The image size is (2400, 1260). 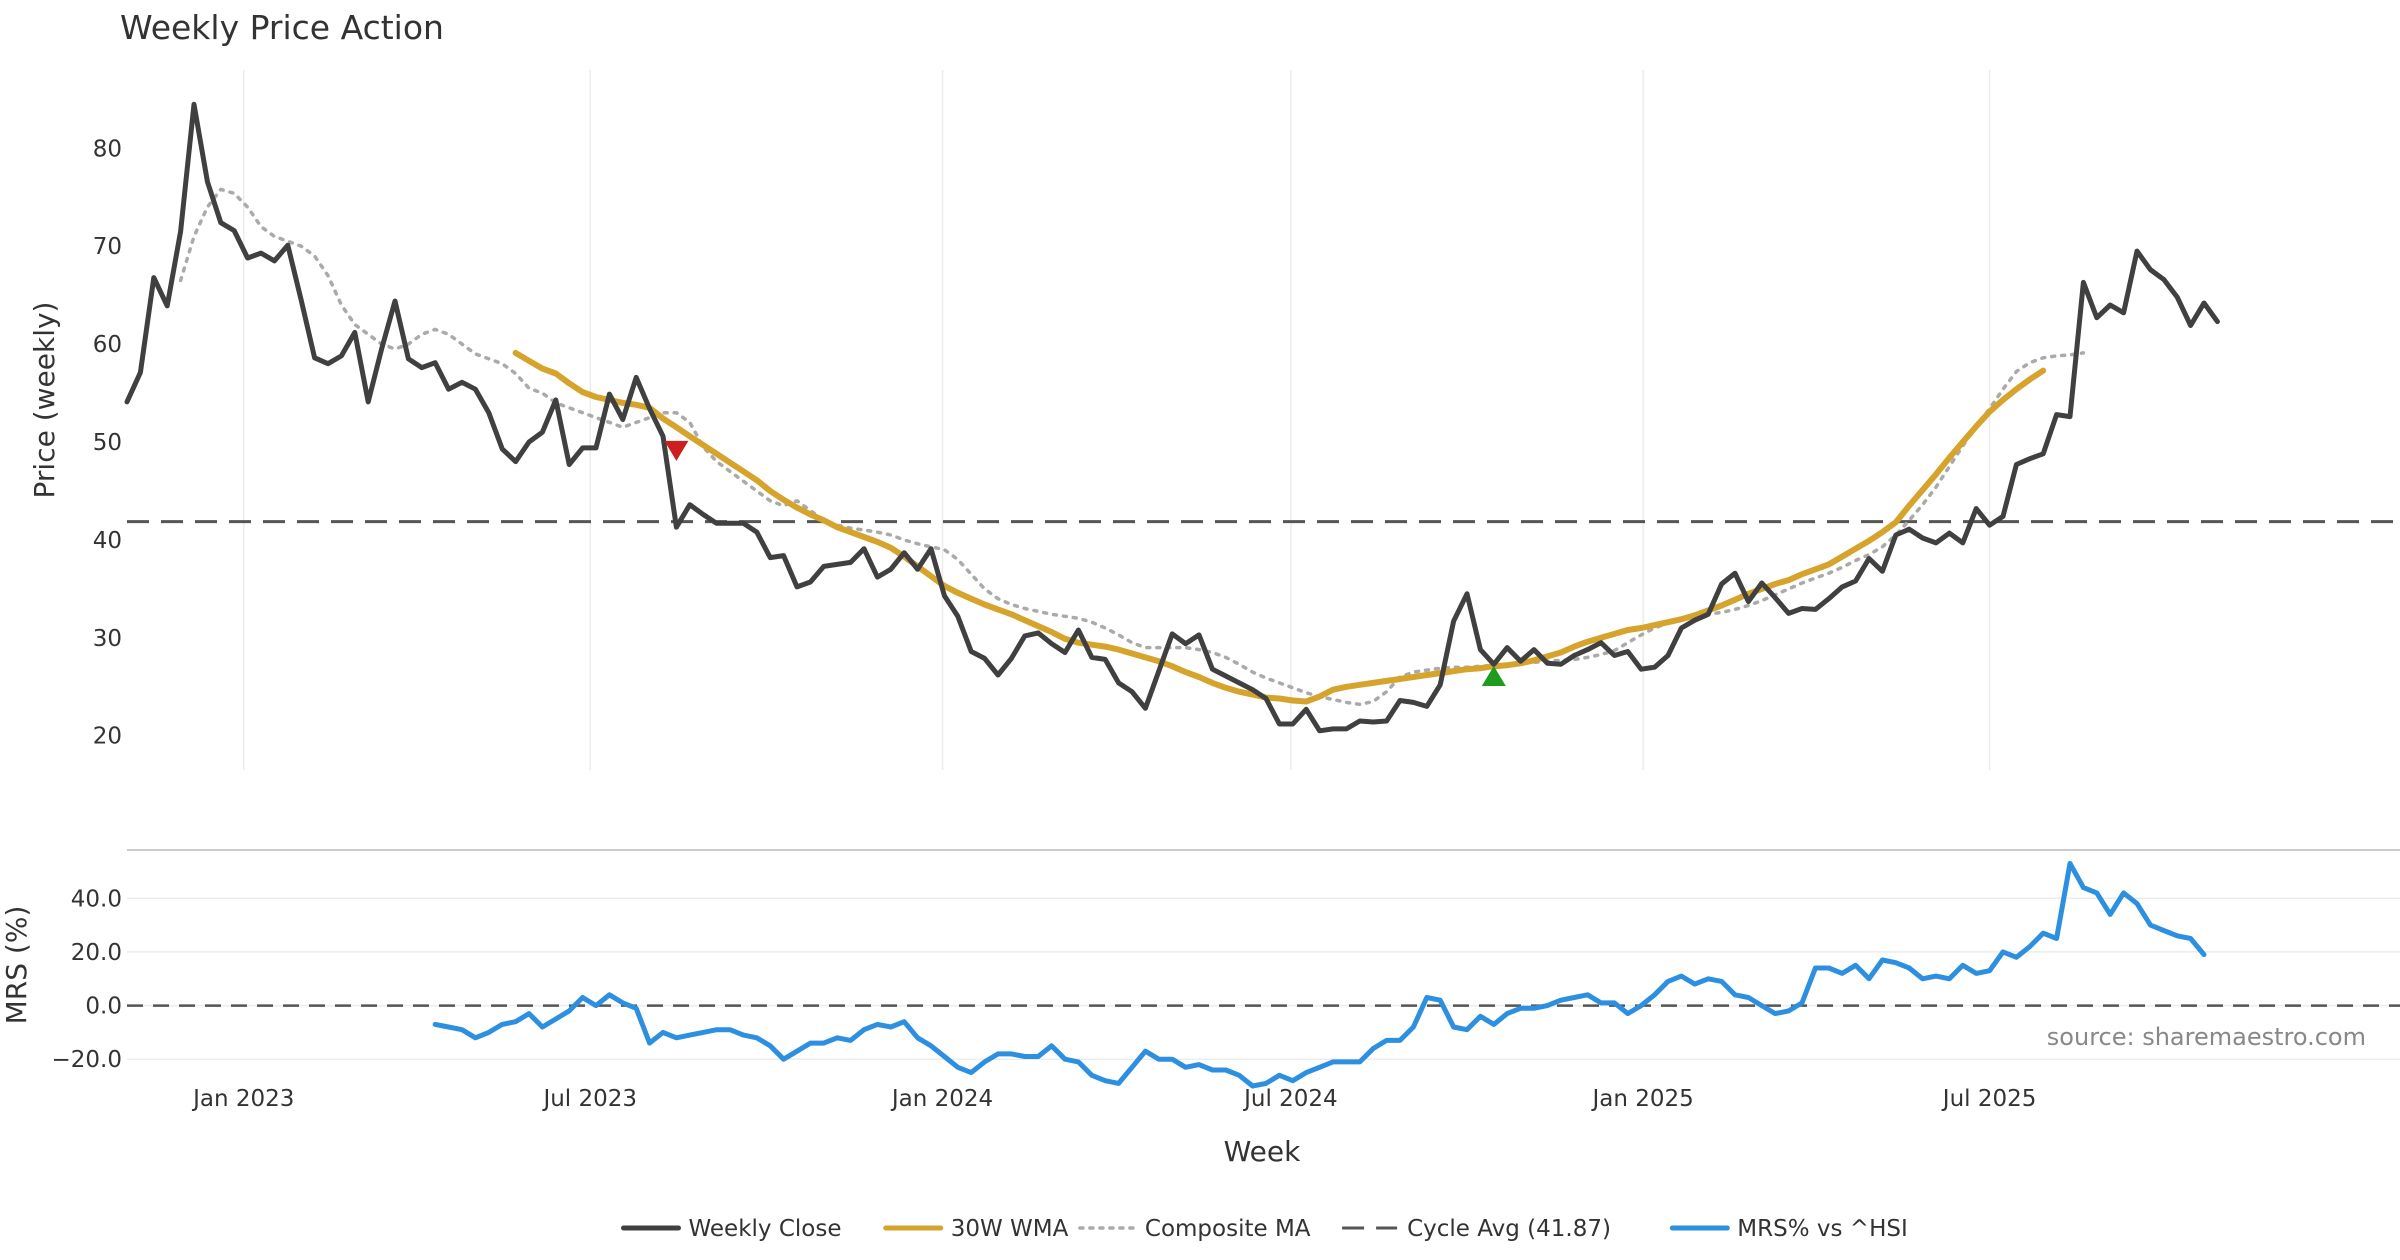 I want to click on legend-label: MRS% vs ^HSI, so click(x=1822, y=1229).